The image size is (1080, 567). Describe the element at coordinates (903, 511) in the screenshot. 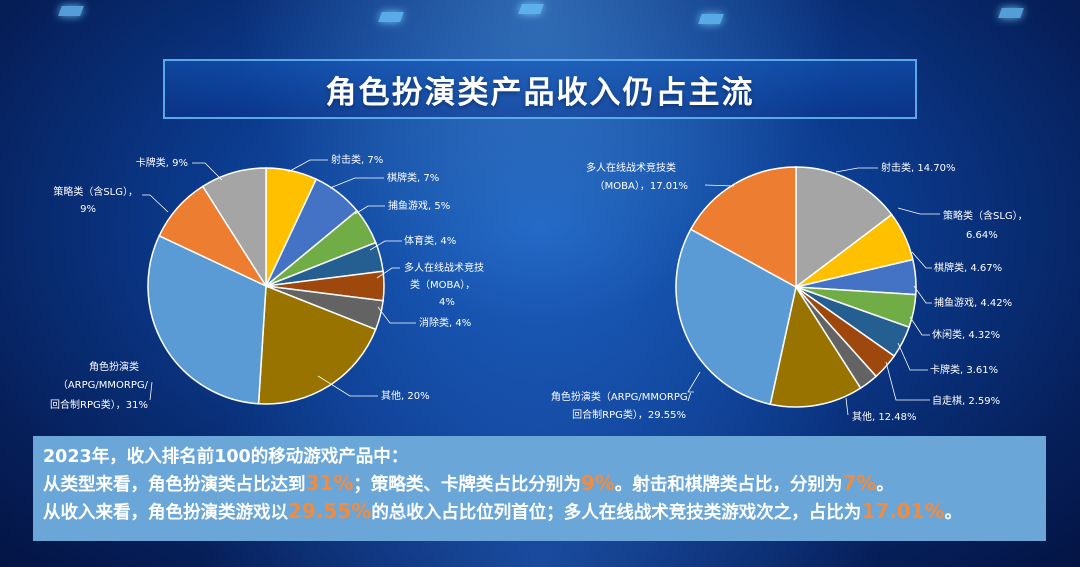

I see `highlight-value: 17.01%` at that location.